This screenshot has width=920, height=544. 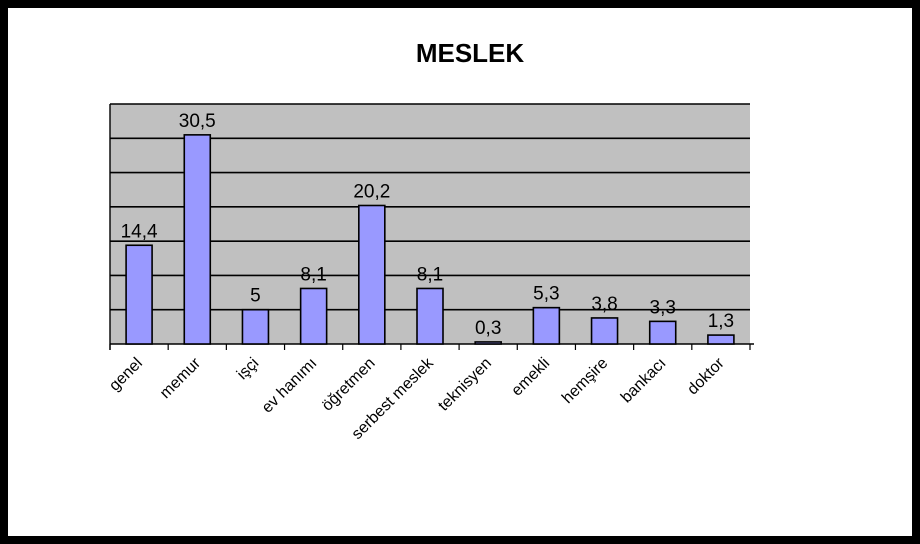 I want to click on data-label: 1,3, so click(x=721, y=321).